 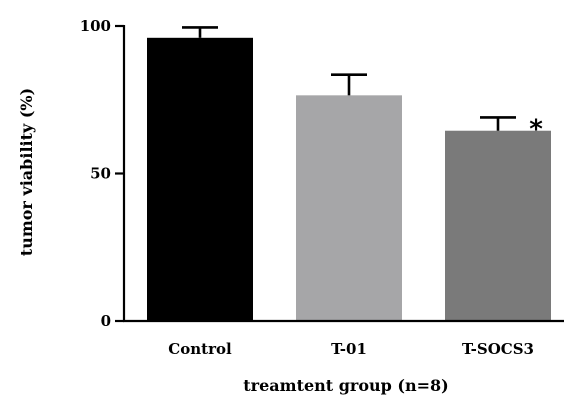 I want to click on y-tick-label: 0, so click(x=106, y=321).